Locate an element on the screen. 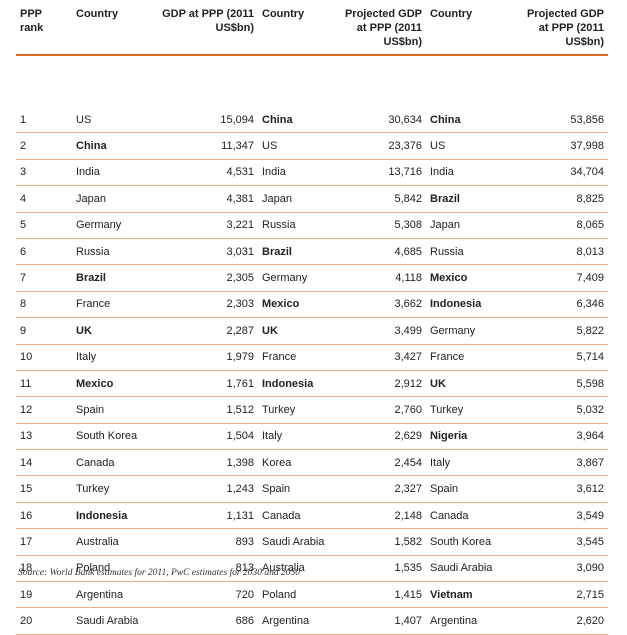 Image resolution: width=627 pixels, height=635 pixels. country-2011-cell: Russia is located at coordinates (110, 252).